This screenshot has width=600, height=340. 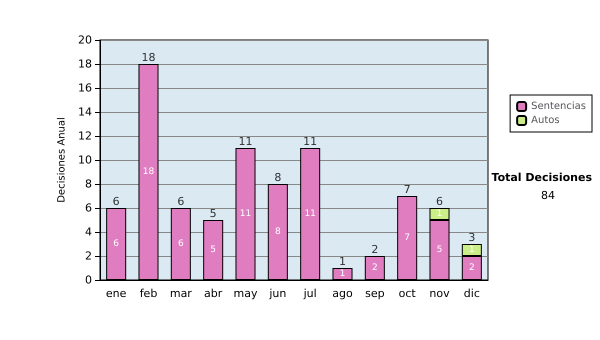 I want to click on y-tick-label: 0, so click(x=88, y=280).